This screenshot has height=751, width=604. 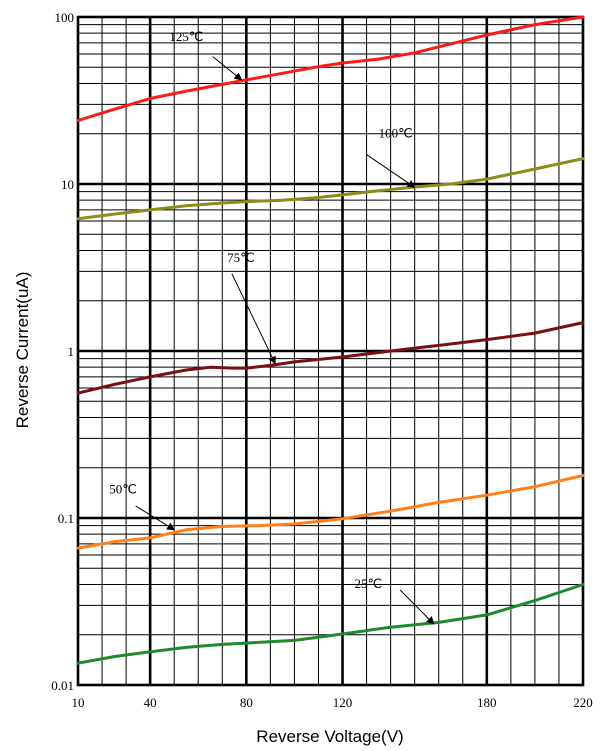 What do you see at coordinates (65, 17) in the screenshot?
I see `y-tick-label: 100` at bounding box center [65, 17].